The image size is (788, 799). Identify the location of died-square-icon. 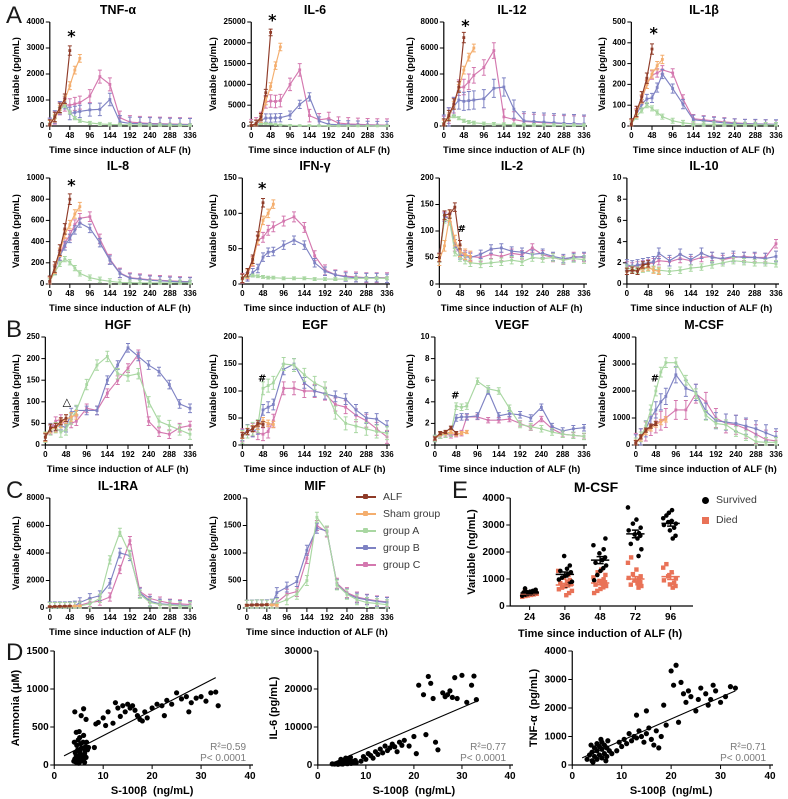
(705, 520).